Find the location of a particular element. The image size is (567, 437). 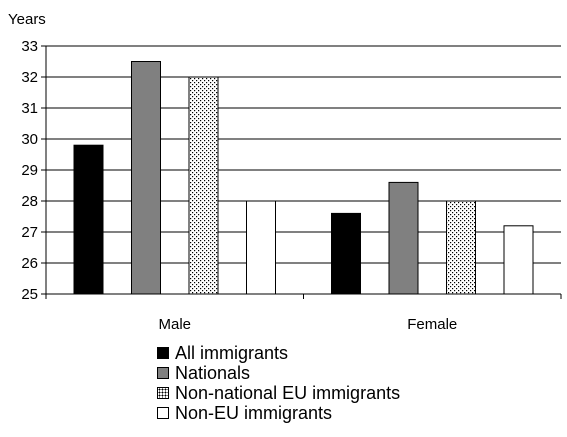

y-tick-label: 25 is located at coordinates (29, 294).